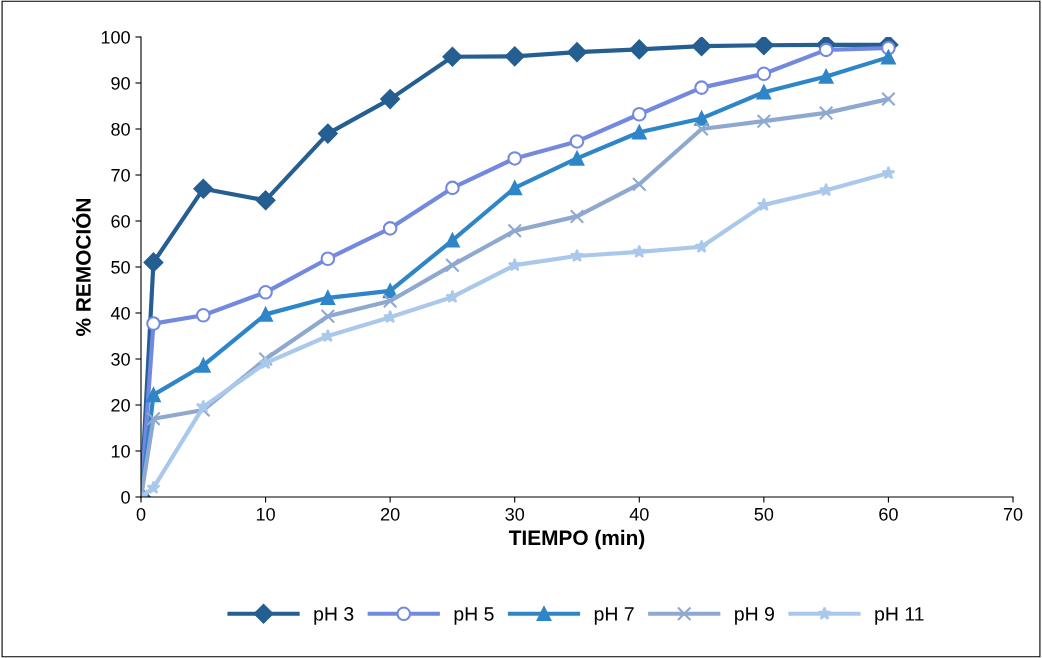 The height and width of the screenshot is (658, 1042). Describe the element at coordinates (120, 83) in the screenshot. I see `y-tick-label: 90` at that location.